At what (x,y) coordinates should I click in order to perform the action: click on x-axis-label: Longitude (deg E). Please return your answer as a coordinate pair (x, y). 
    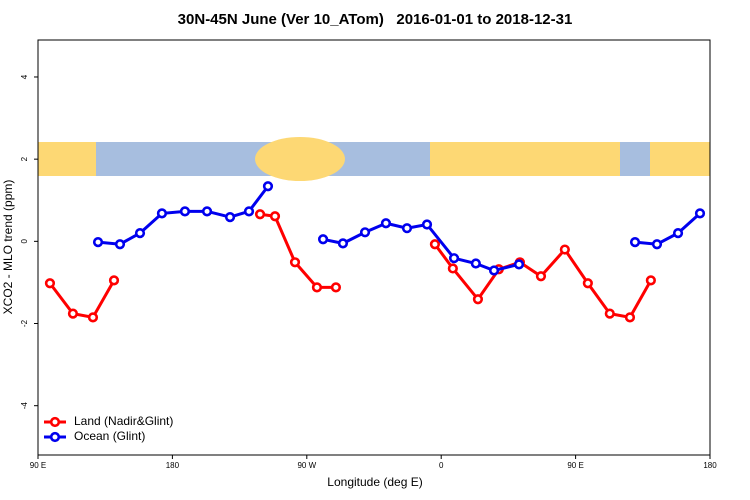
    Looking at the image, I should click on (374, 482).